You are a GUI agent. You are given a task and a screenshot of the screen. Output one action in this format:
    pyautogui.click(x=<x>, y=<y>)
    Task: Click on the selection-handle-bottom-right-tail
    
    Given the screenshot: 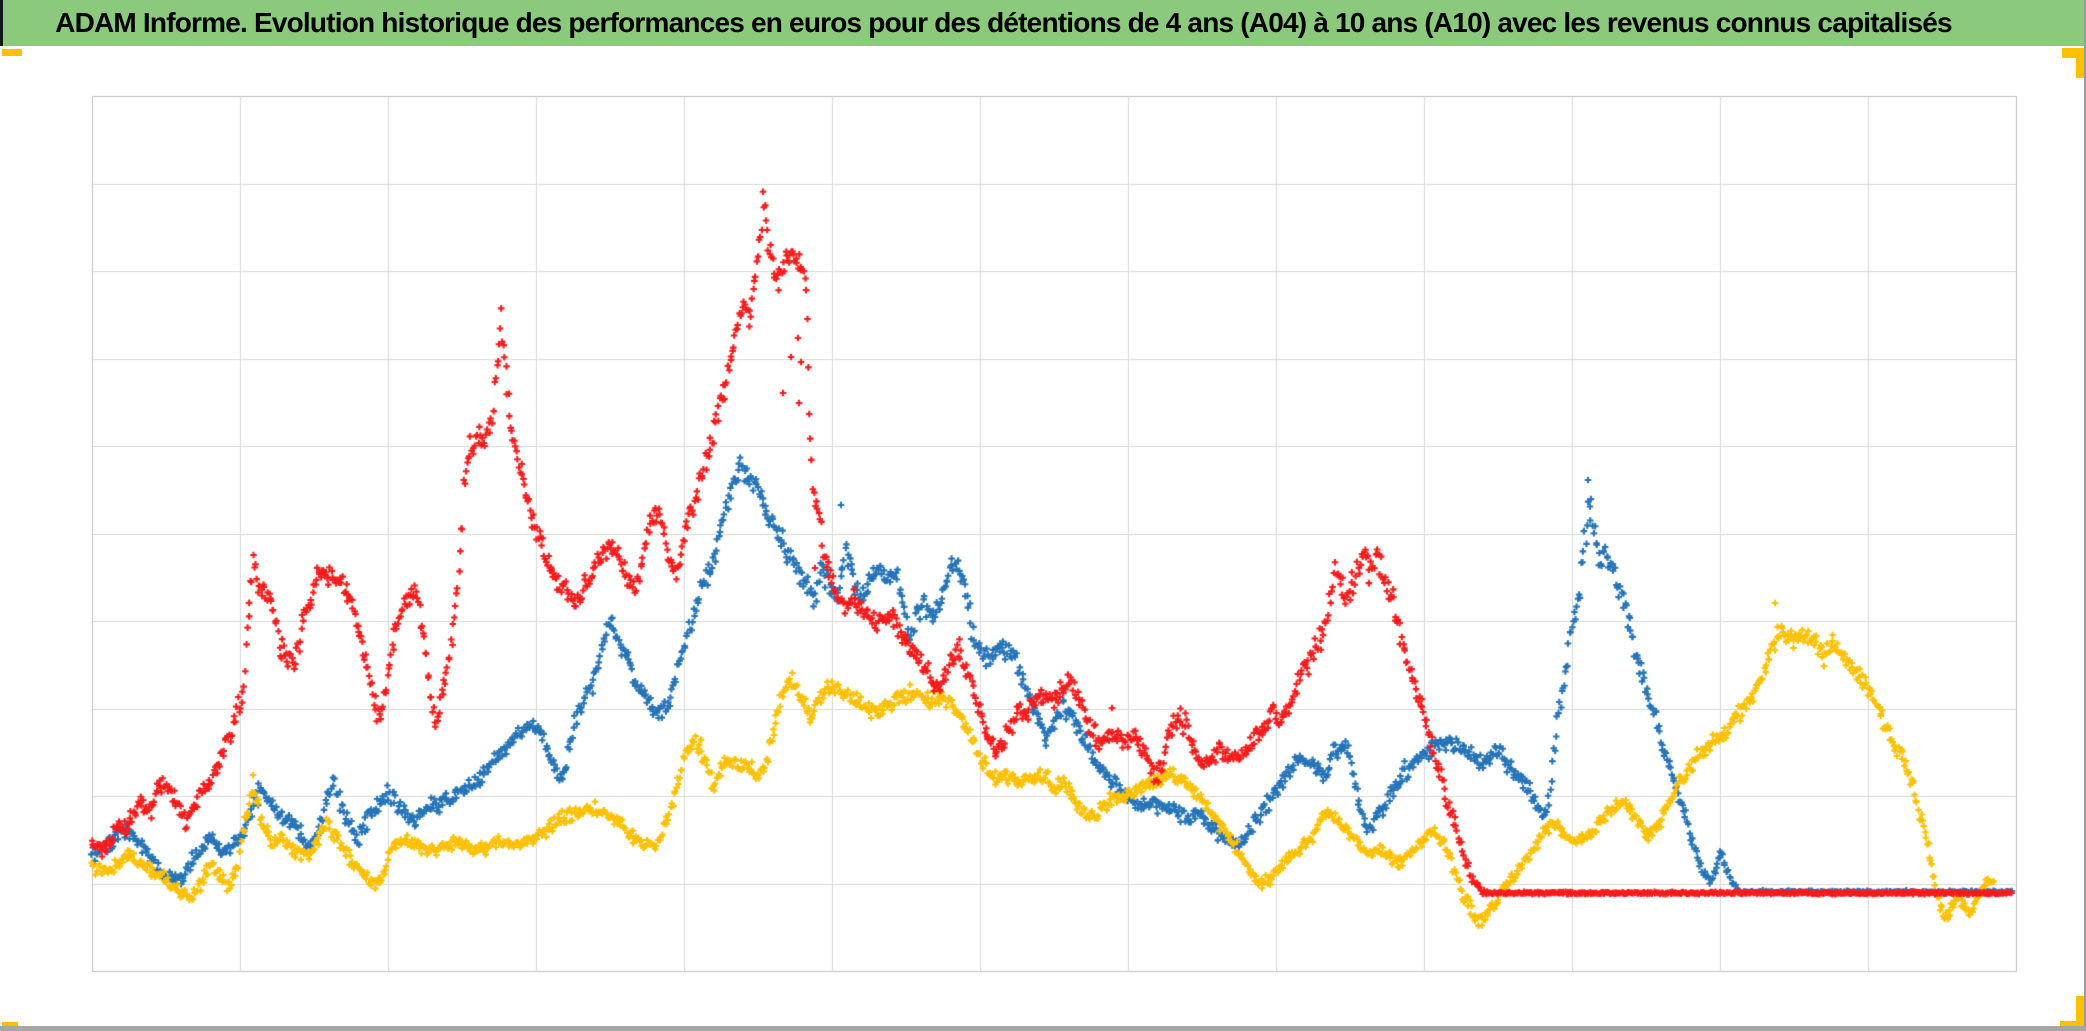 What is the action you would take?
    pyautogui.click(x=2081, y=1013)
    